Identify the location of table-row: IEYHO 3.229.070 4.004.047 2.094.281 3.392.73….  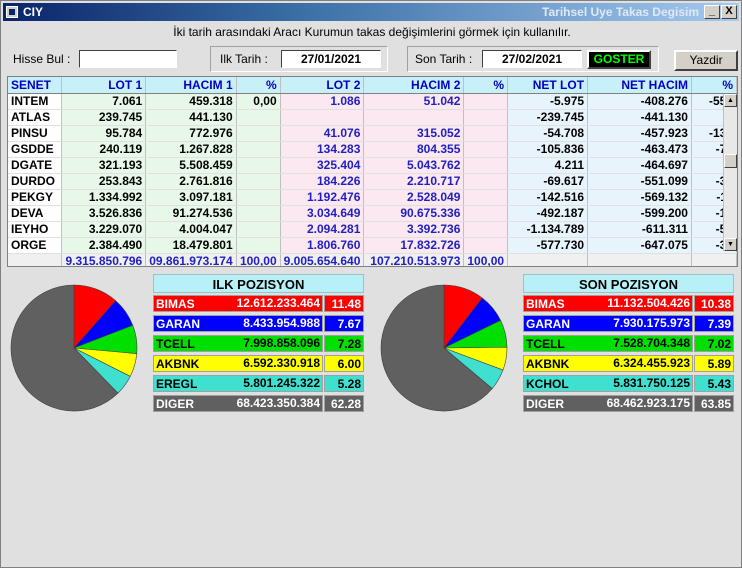
(372, 229).